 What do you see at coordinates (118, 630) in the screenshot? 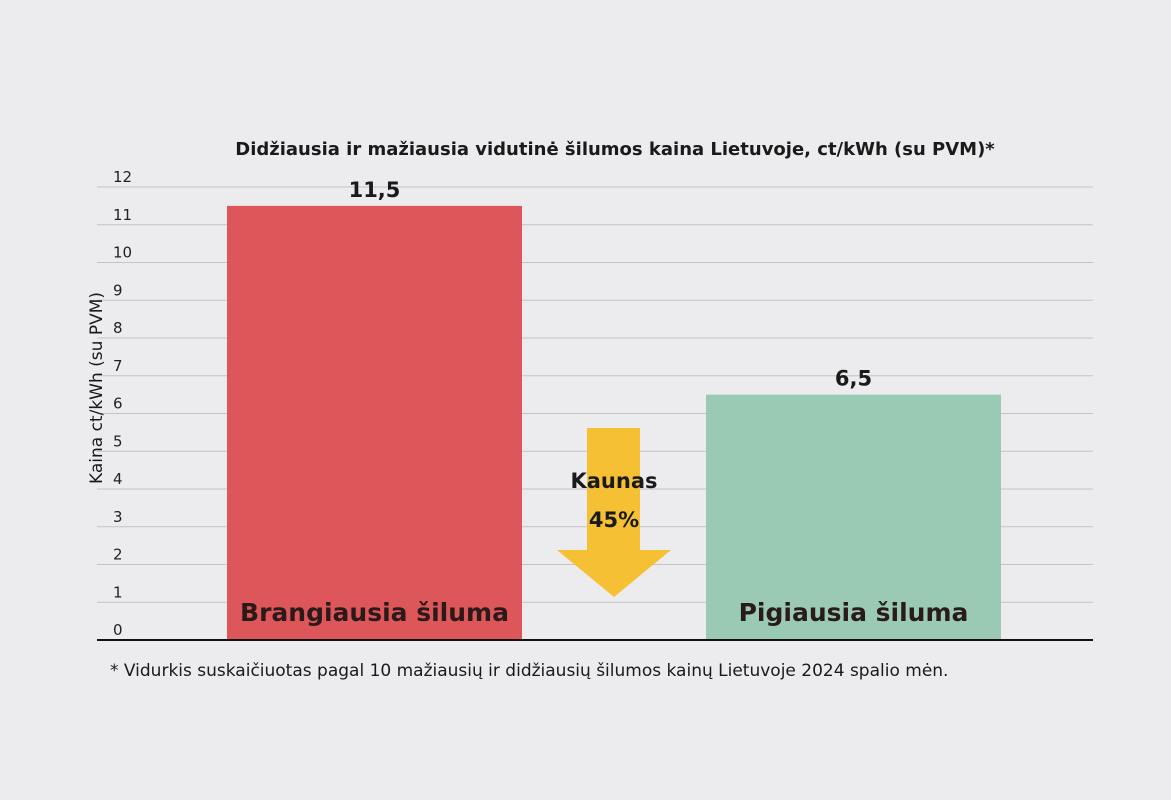
I see `y-tick-label: 0` at bounding box center [118, 630].